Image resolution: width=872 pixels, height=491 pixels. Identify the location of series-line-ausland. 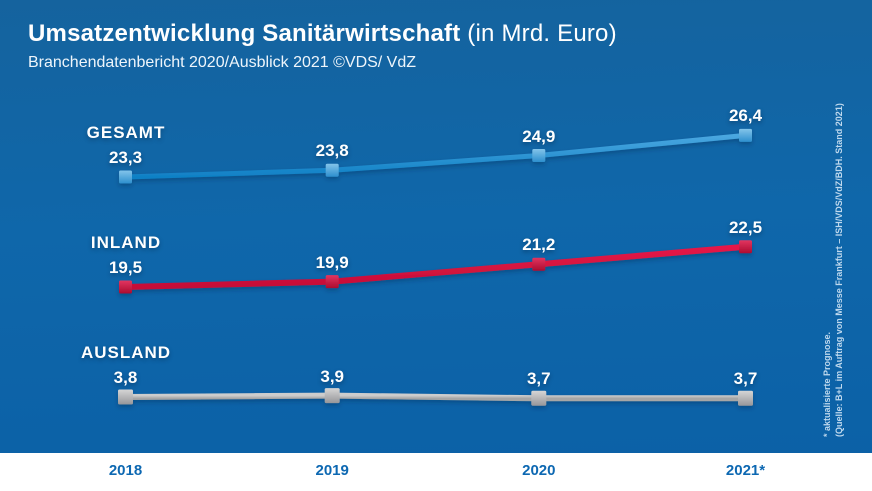
(435, 397).